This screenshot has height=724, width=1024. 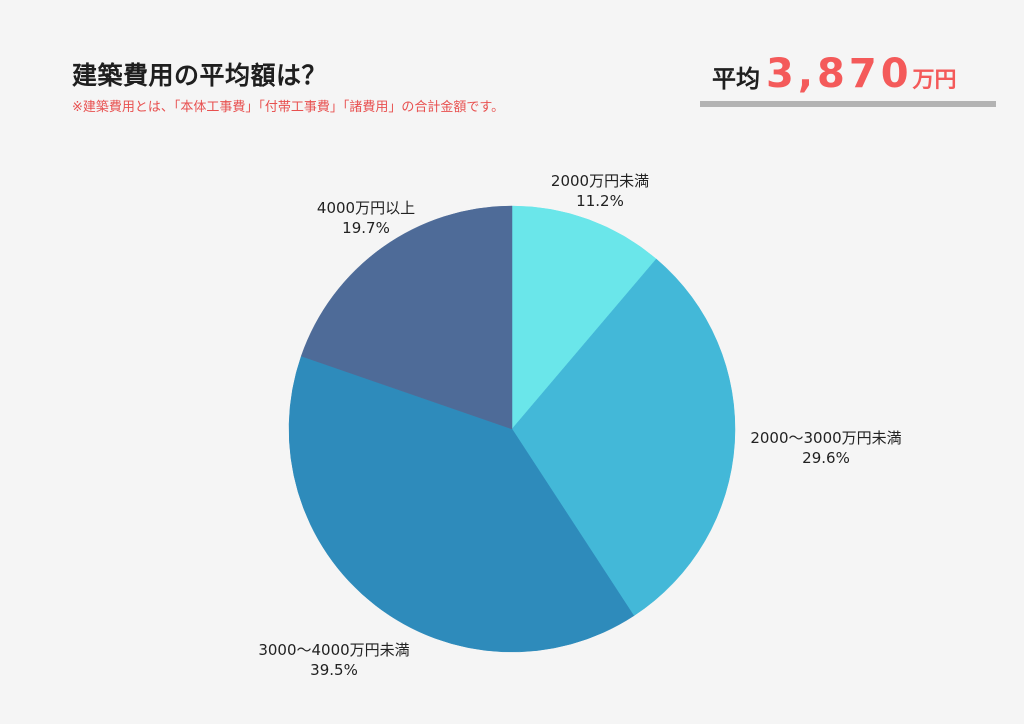 What do you see at coordinates (288, 107) in the screenshot?
I see `definition-note: ※建築費用とは、「本体工事費」「付帯工事費」「諸費用」の合計金額です。` at bounding box center [288, 107].